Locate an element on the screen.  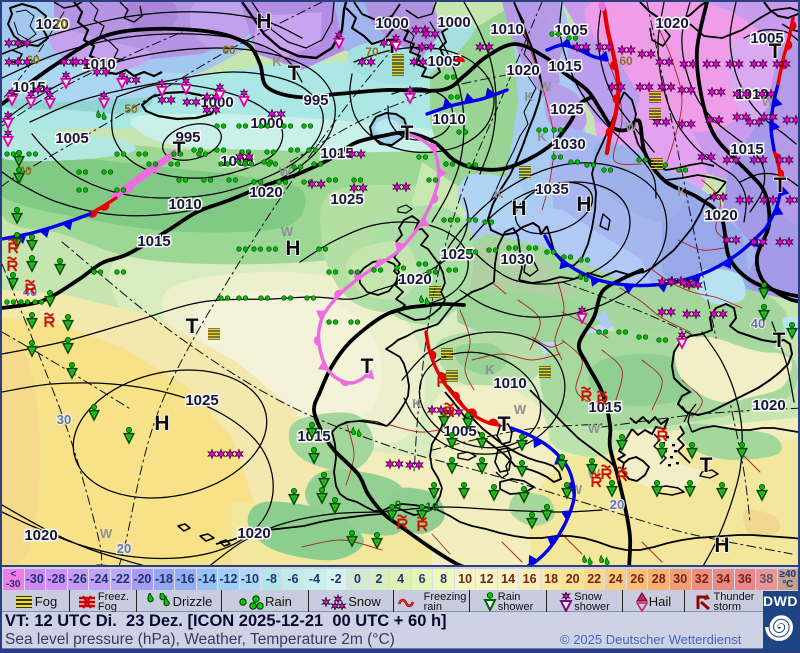
svg-text: 40 is located at coordinates (758, 323).